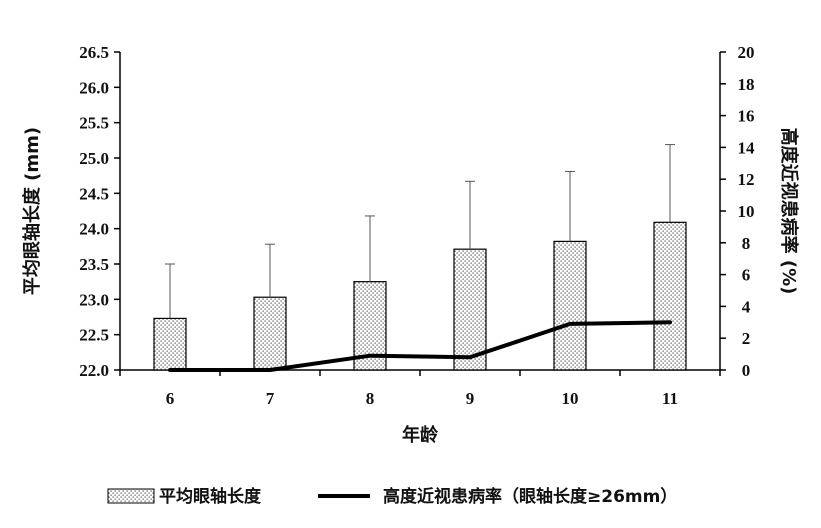 This screenshot has width=821, height=528. Describe the element at coordinates (670, 398) in the screenshot. I see `x-tick-label: 11` at that location.